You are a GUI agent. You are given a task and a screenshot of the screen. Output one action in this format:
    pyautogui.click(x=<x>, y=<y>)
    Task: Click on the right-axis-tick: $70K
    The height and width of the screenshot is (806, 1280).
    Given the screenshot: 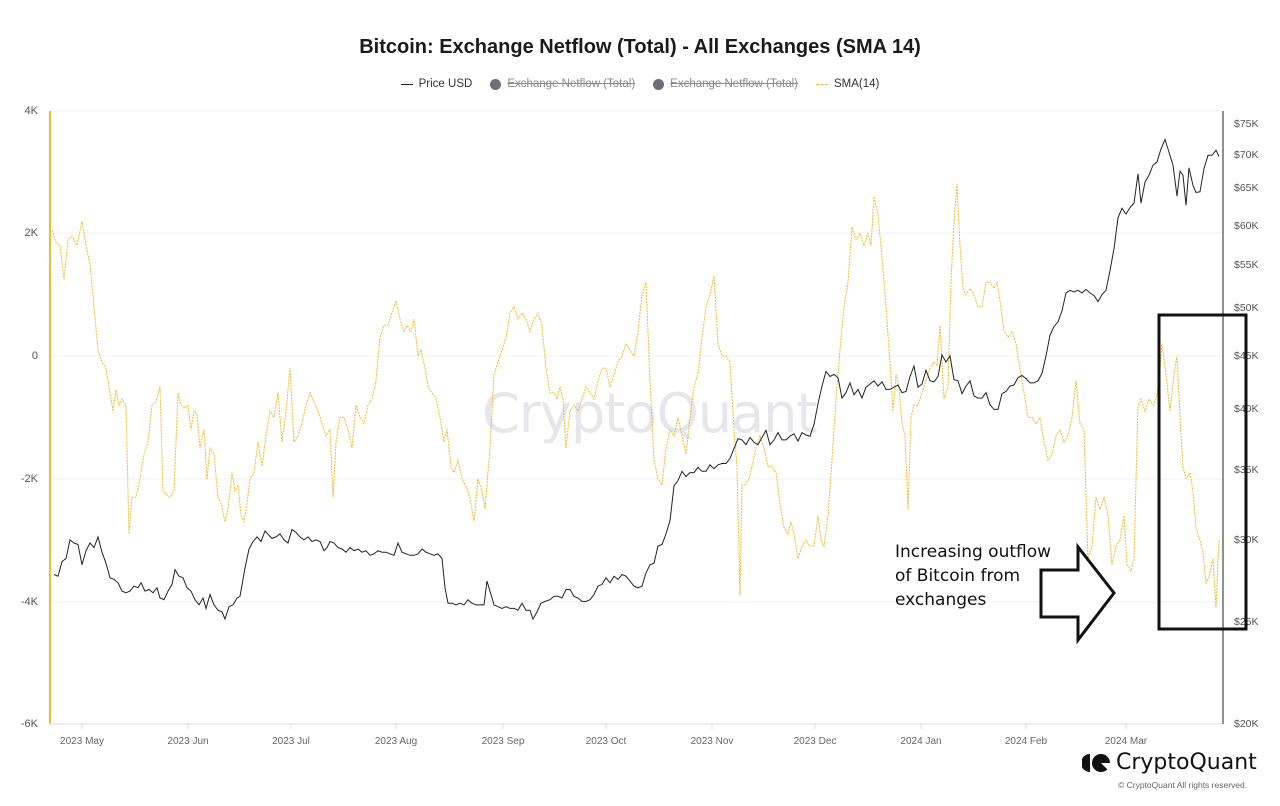 What is the action you would take?
    pyautogui.click(x=1246, y=155)
    